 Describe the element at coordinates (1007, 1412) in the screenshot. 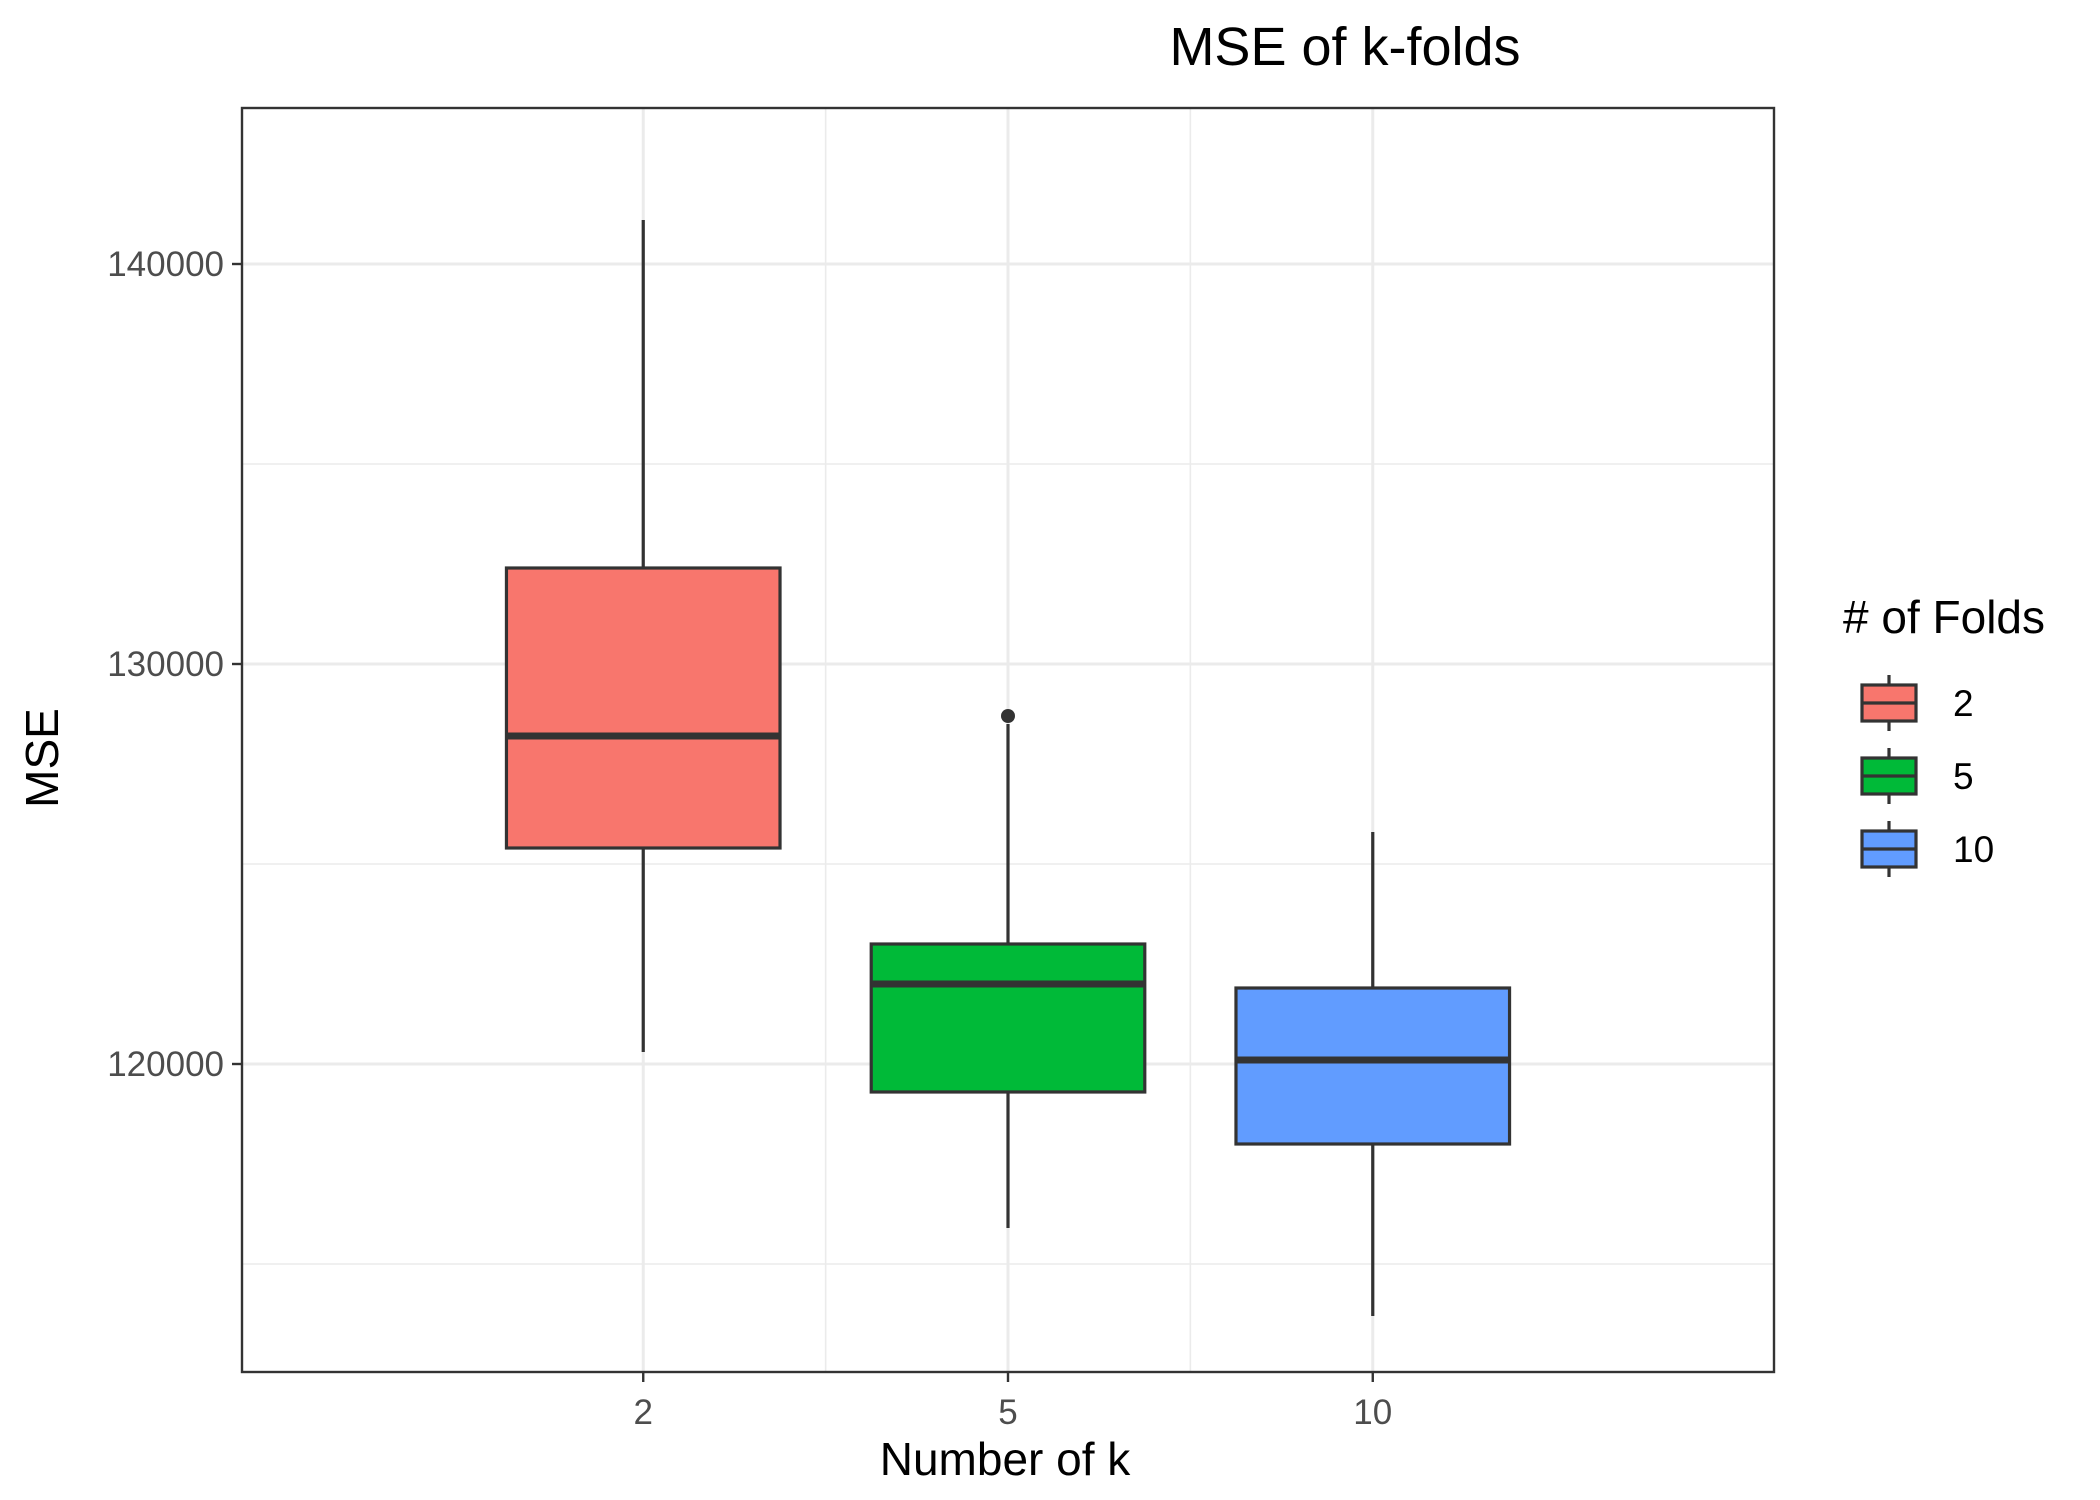

I see `x-tick-label: 5` at that location.